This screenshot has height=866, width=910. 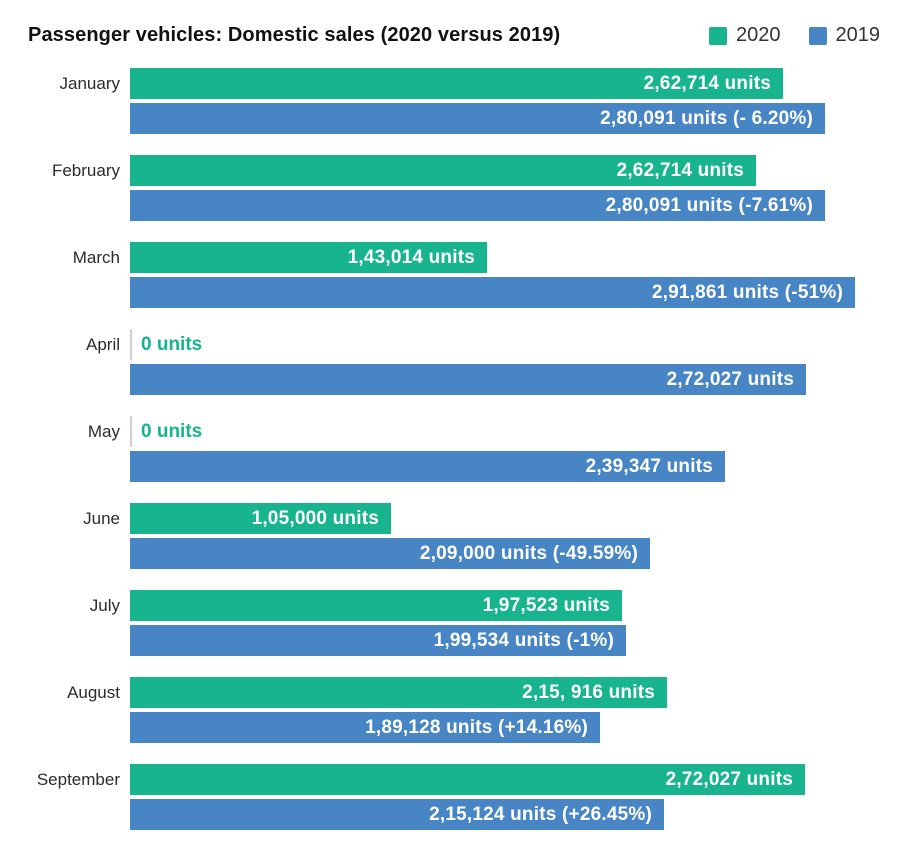 I want to click on bar-row: 2,39,347 units, so click(x=455, y=466).